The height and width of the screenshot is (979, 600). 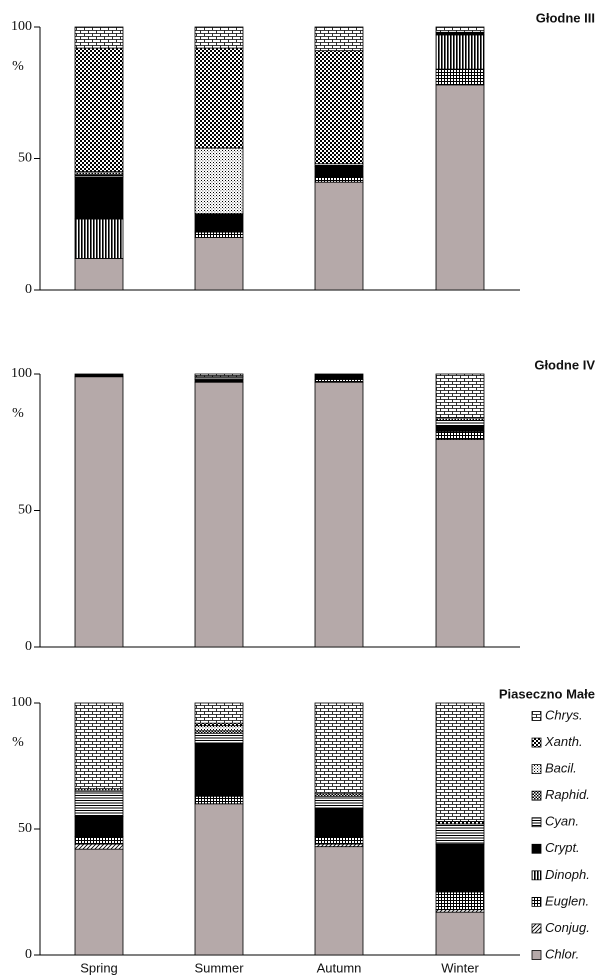 I want to click on x-tick-label: Summer, so click(x=219, y=967).